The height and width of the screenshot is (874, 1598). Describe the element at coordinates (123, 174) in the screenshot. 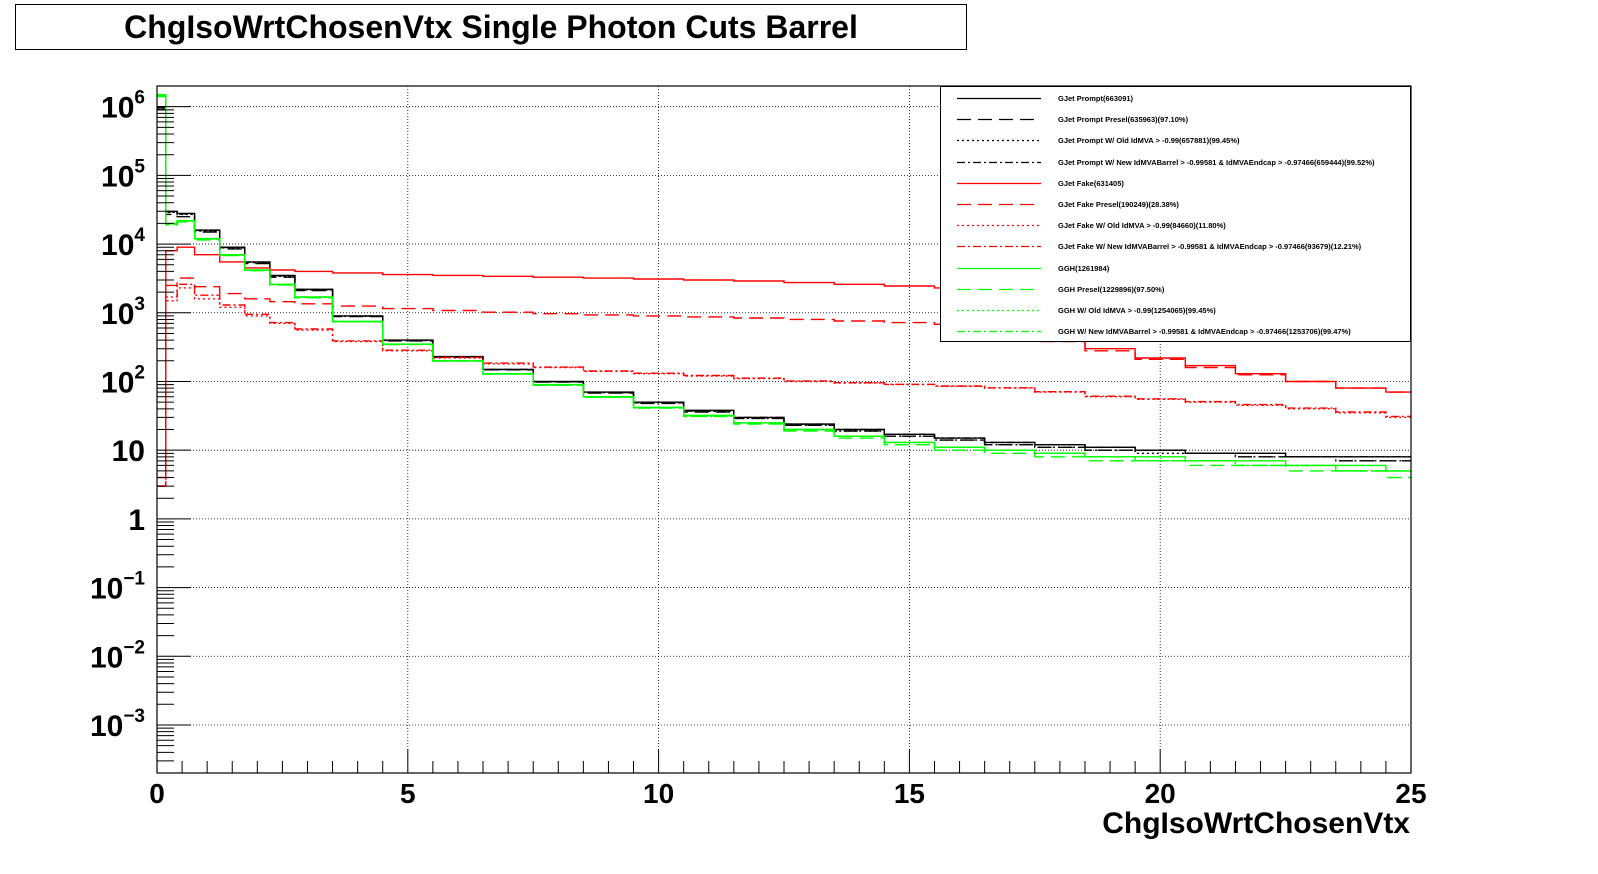

I see `y-tick-label-1: 10⁵` at that location.